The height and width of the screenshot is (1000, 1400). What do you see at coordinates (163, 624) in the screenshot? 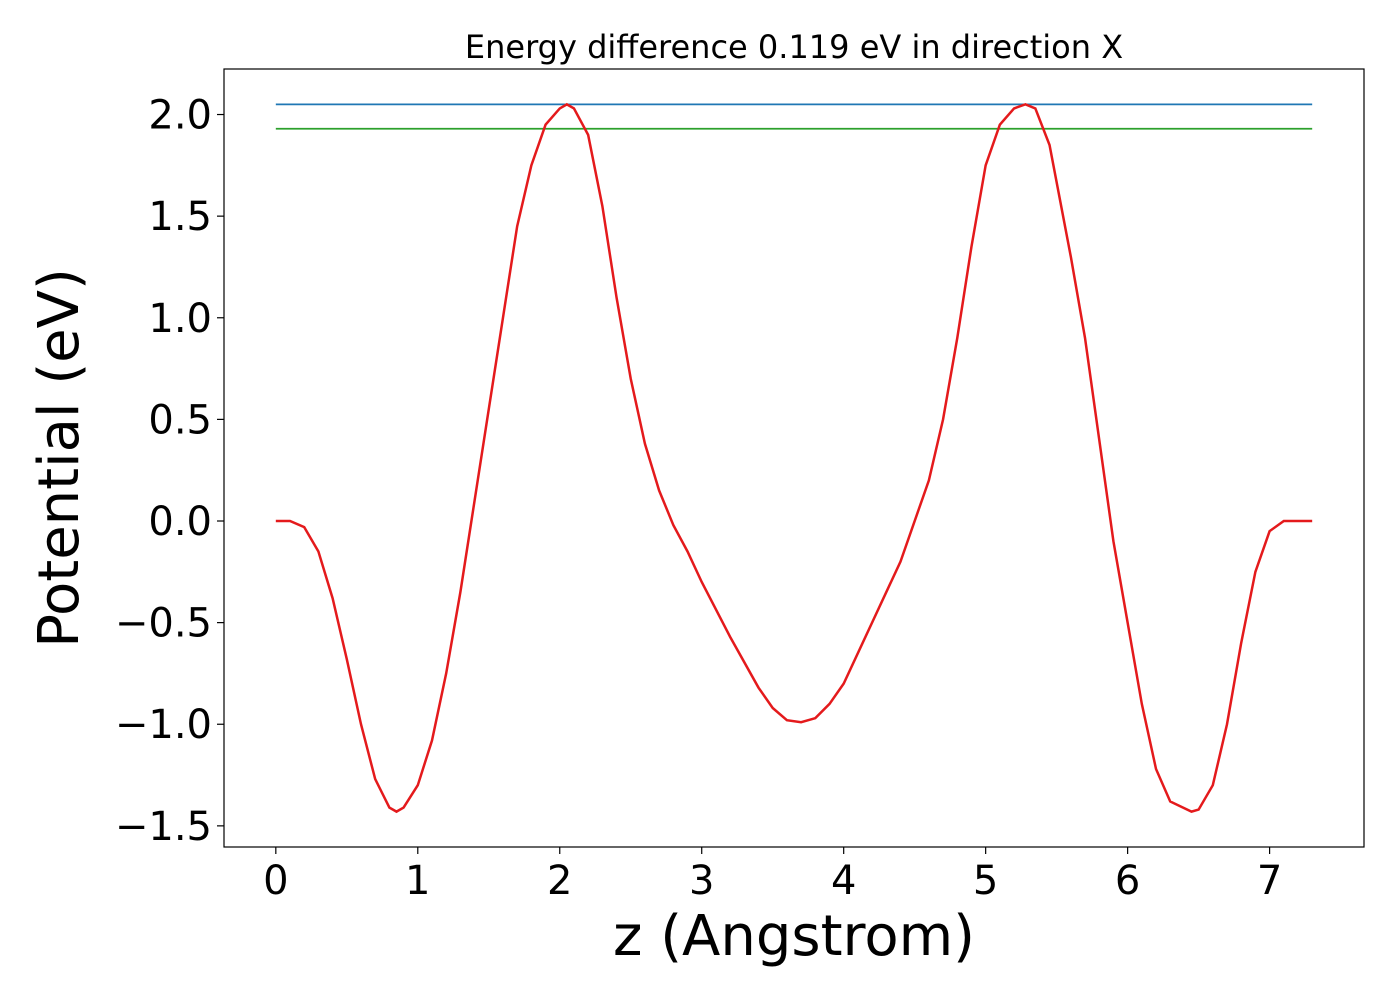
I see `y-tick-label: −0.5` at bounding box center [163, 624].